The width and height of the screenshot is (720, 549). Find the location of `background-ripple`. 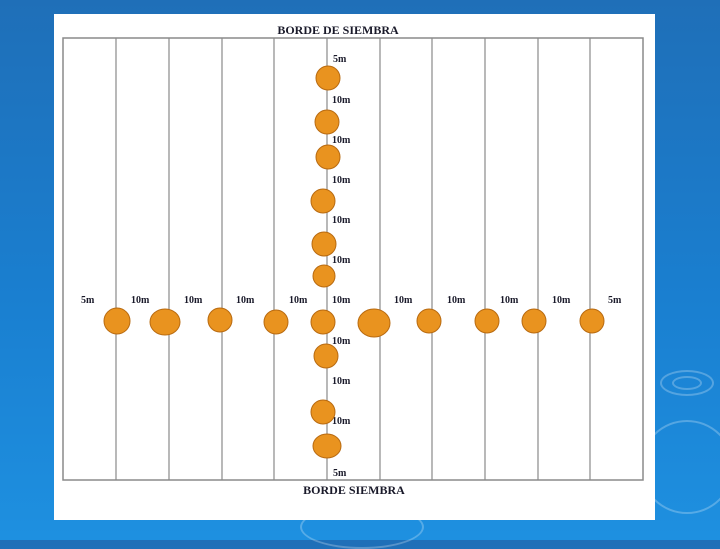

background-ripple is located at coordinates (687, 383).